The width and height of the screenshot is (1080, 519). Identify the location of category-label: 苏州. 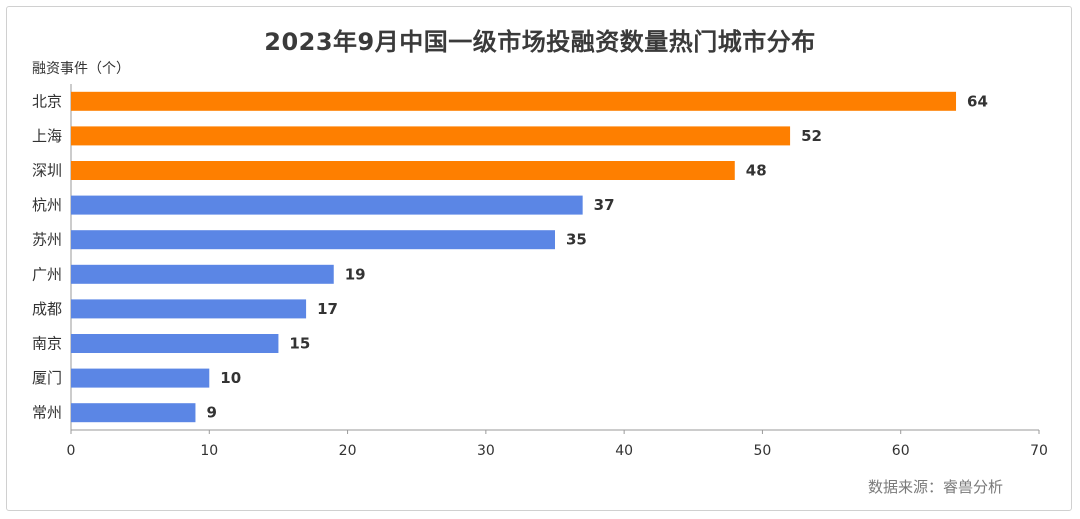
(47, 240).